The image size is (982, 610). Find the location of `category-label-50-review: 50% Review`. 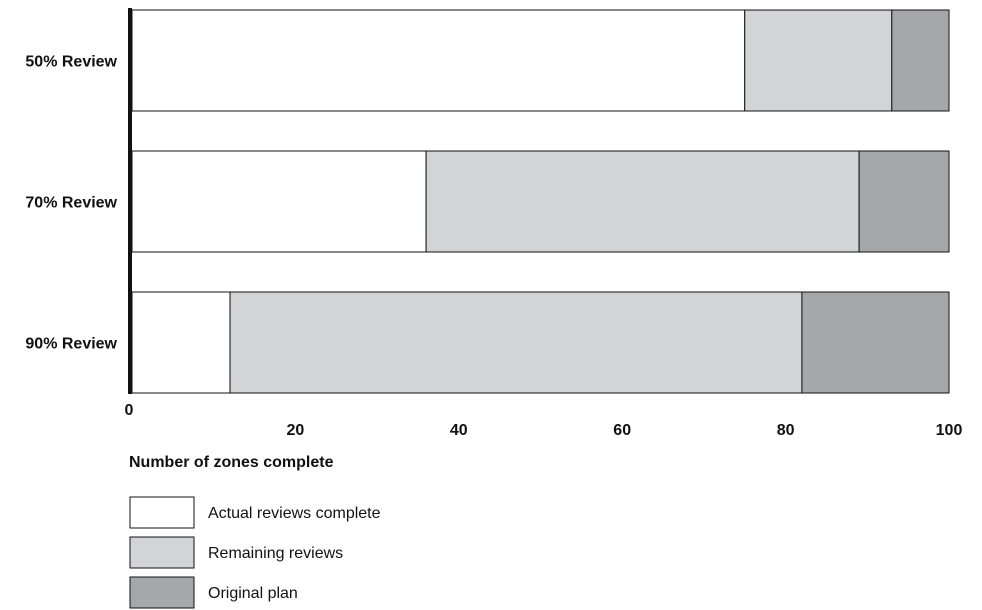

category-label-50-review: 50% Review is located at coordinates (71, 62).